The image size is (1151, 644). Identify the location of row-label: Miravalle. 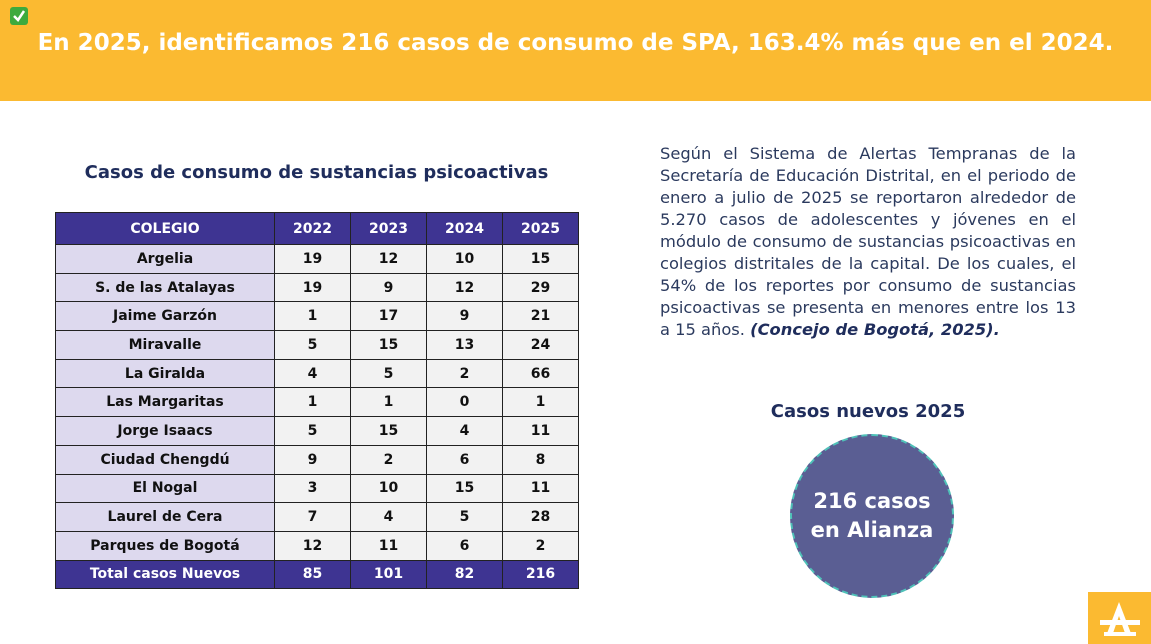
(165, 345).